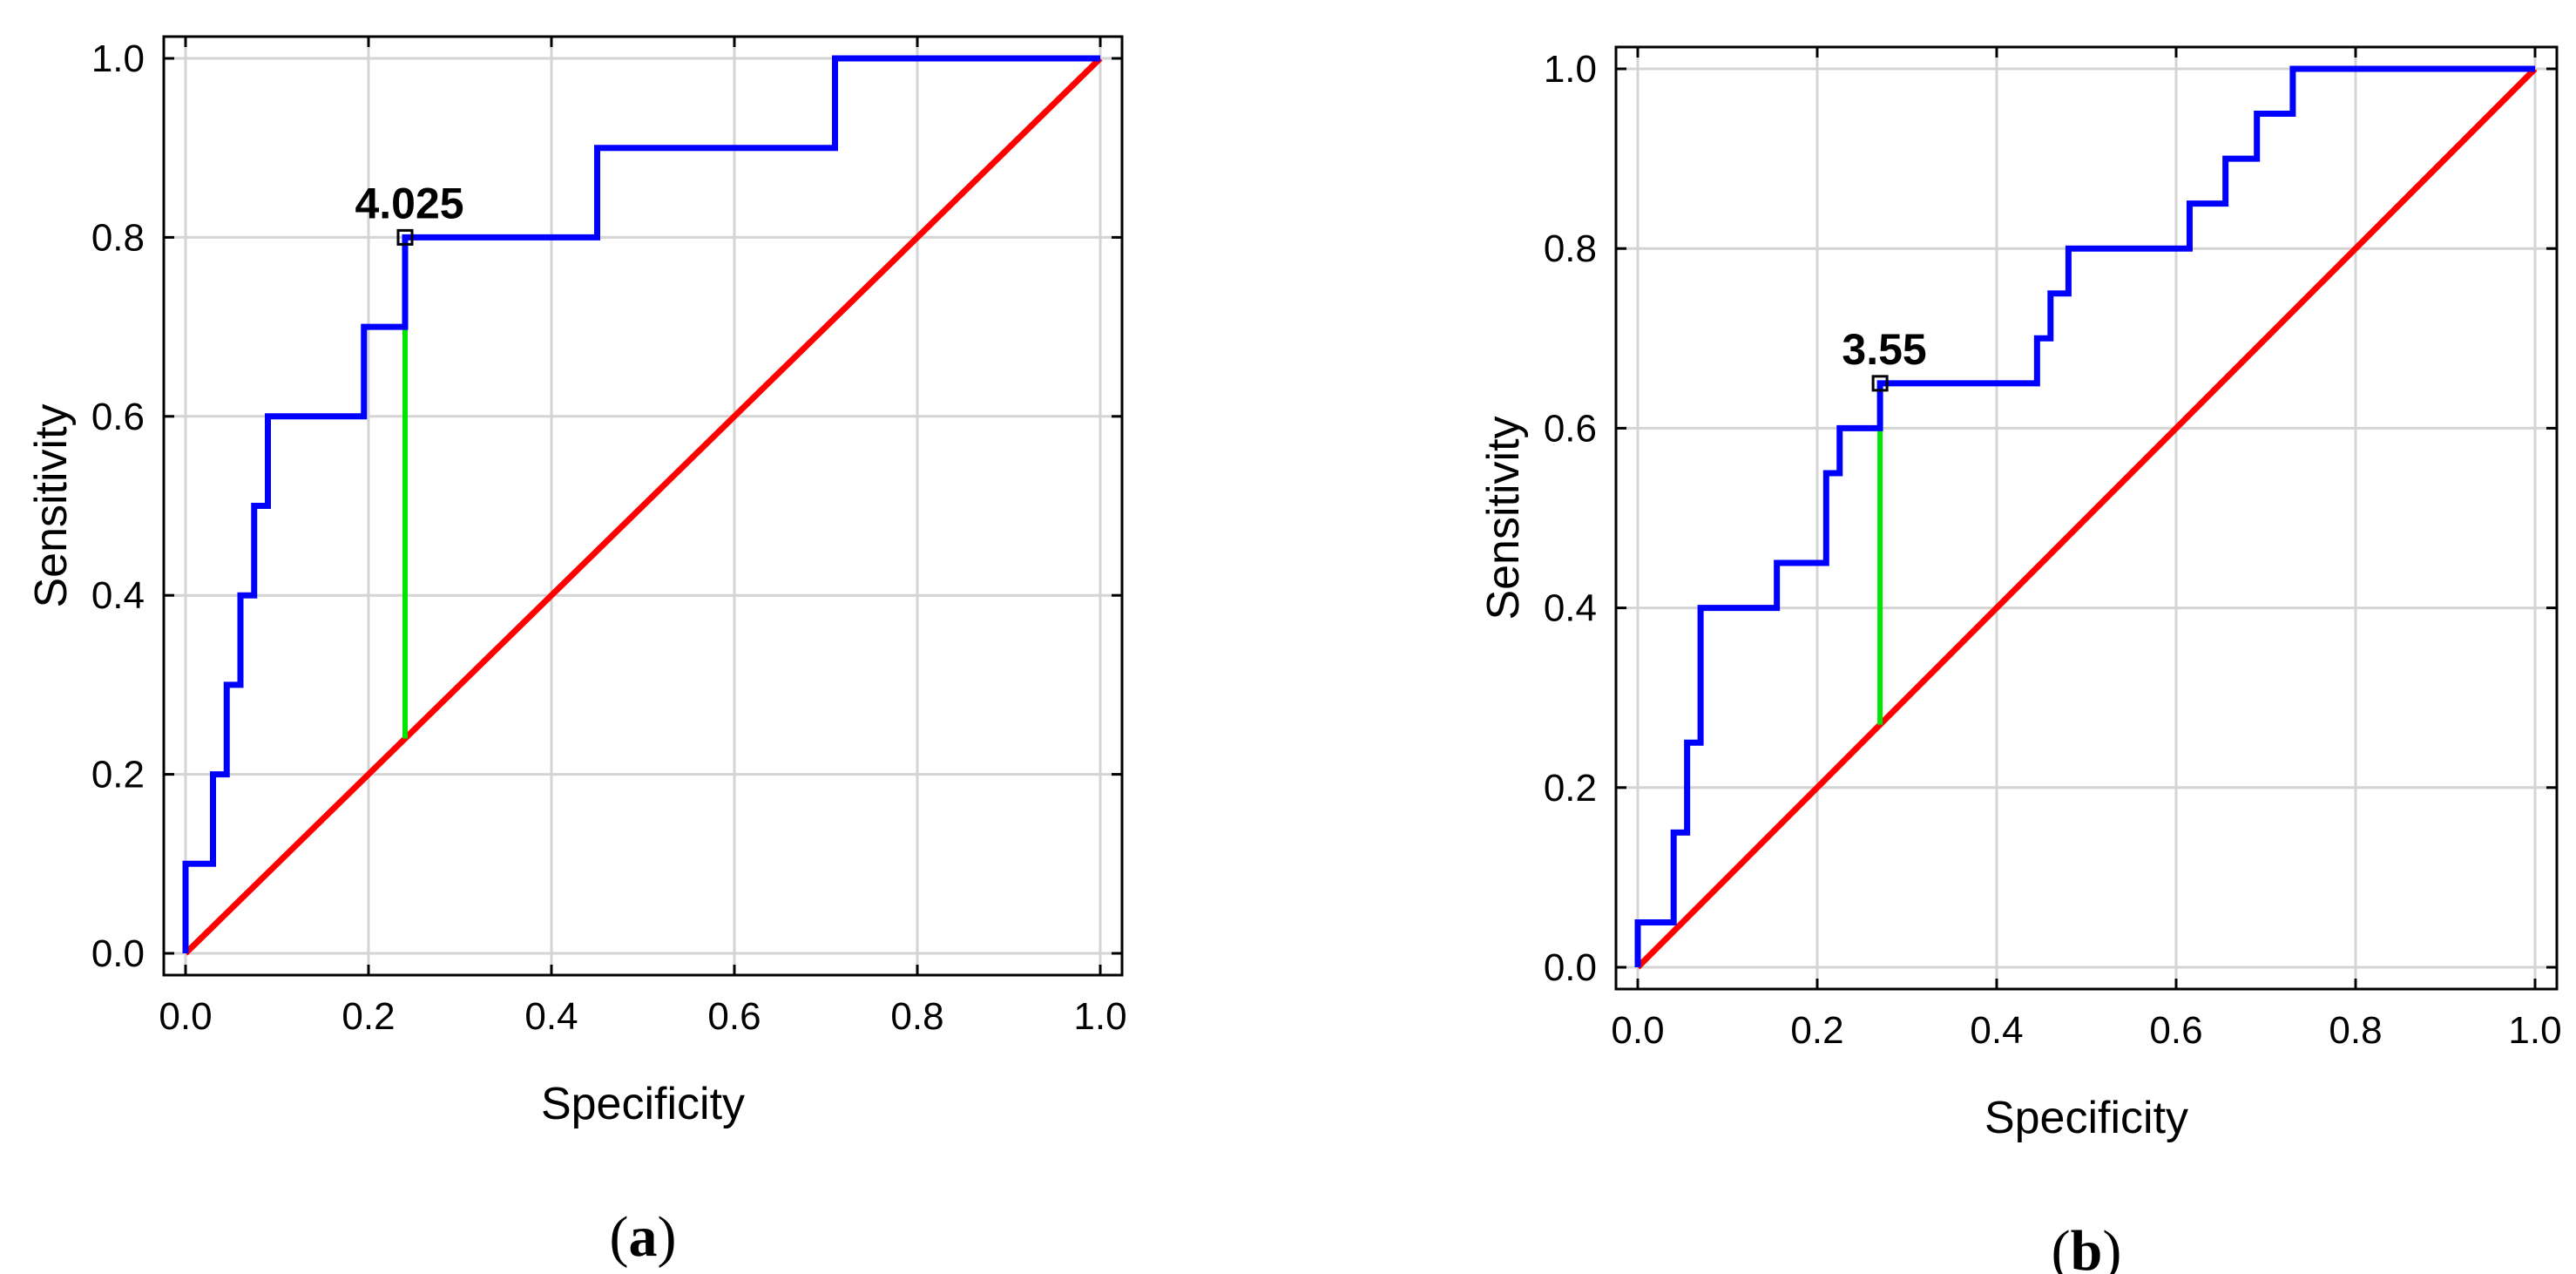  What do you see at coordinates (734, 1017) in the screenshot?
I see `panel-a-x-tick-label: 0.6` at bounding box center [734, 1017].